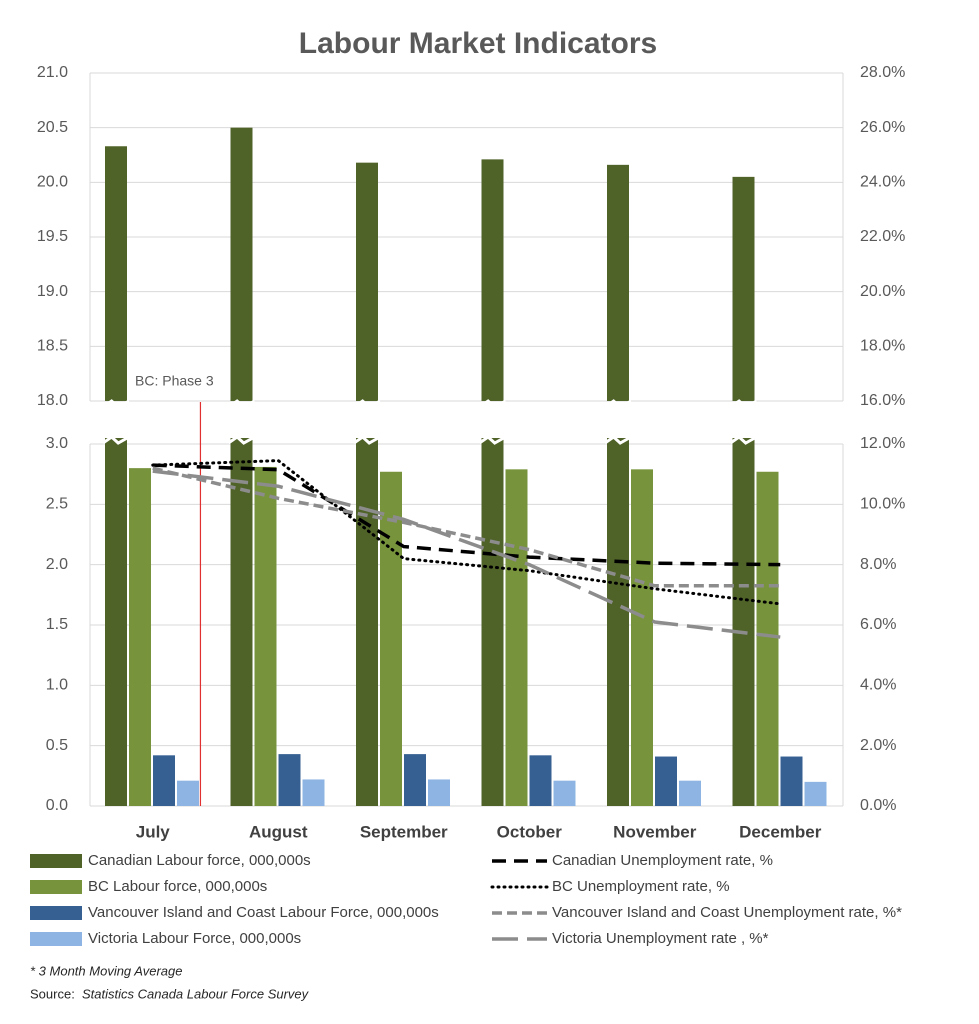 The width and height of the screenshot is (979, 1024). What do you see at coordinates (52, 291) in the screenshot?
I see `y-tick-label: 19.0` at bounding box center [52, 291].